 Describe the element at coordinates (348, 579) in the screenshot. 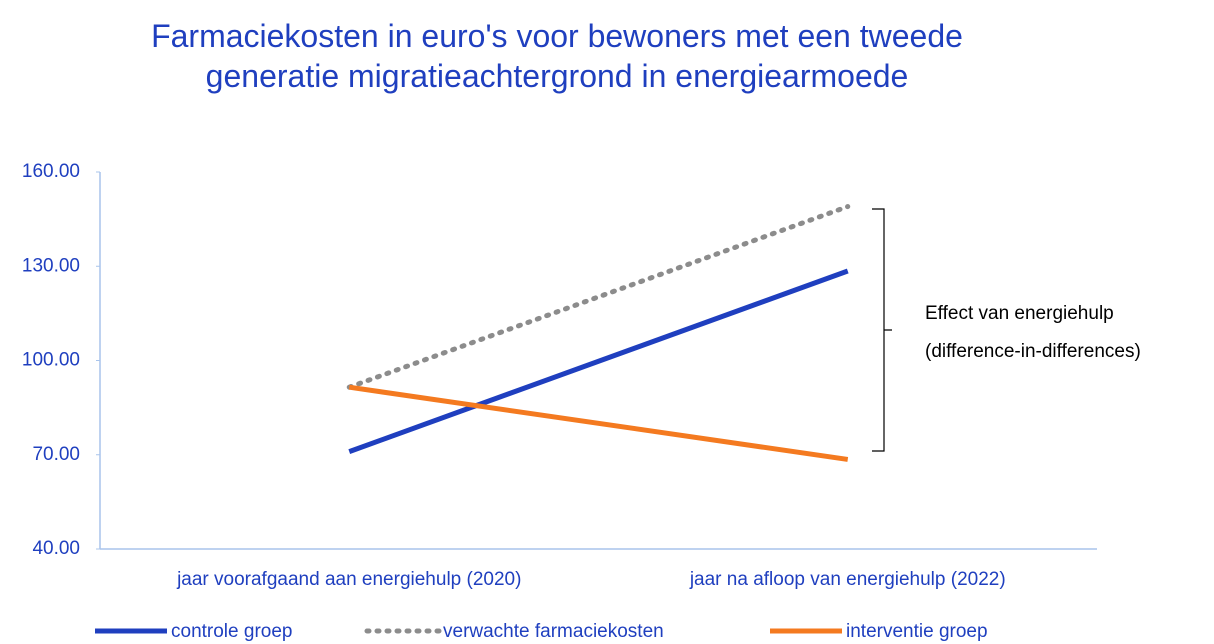

I see `x-tick-label: jaar voorafgaand aan energiehulp (2020)` at that location.